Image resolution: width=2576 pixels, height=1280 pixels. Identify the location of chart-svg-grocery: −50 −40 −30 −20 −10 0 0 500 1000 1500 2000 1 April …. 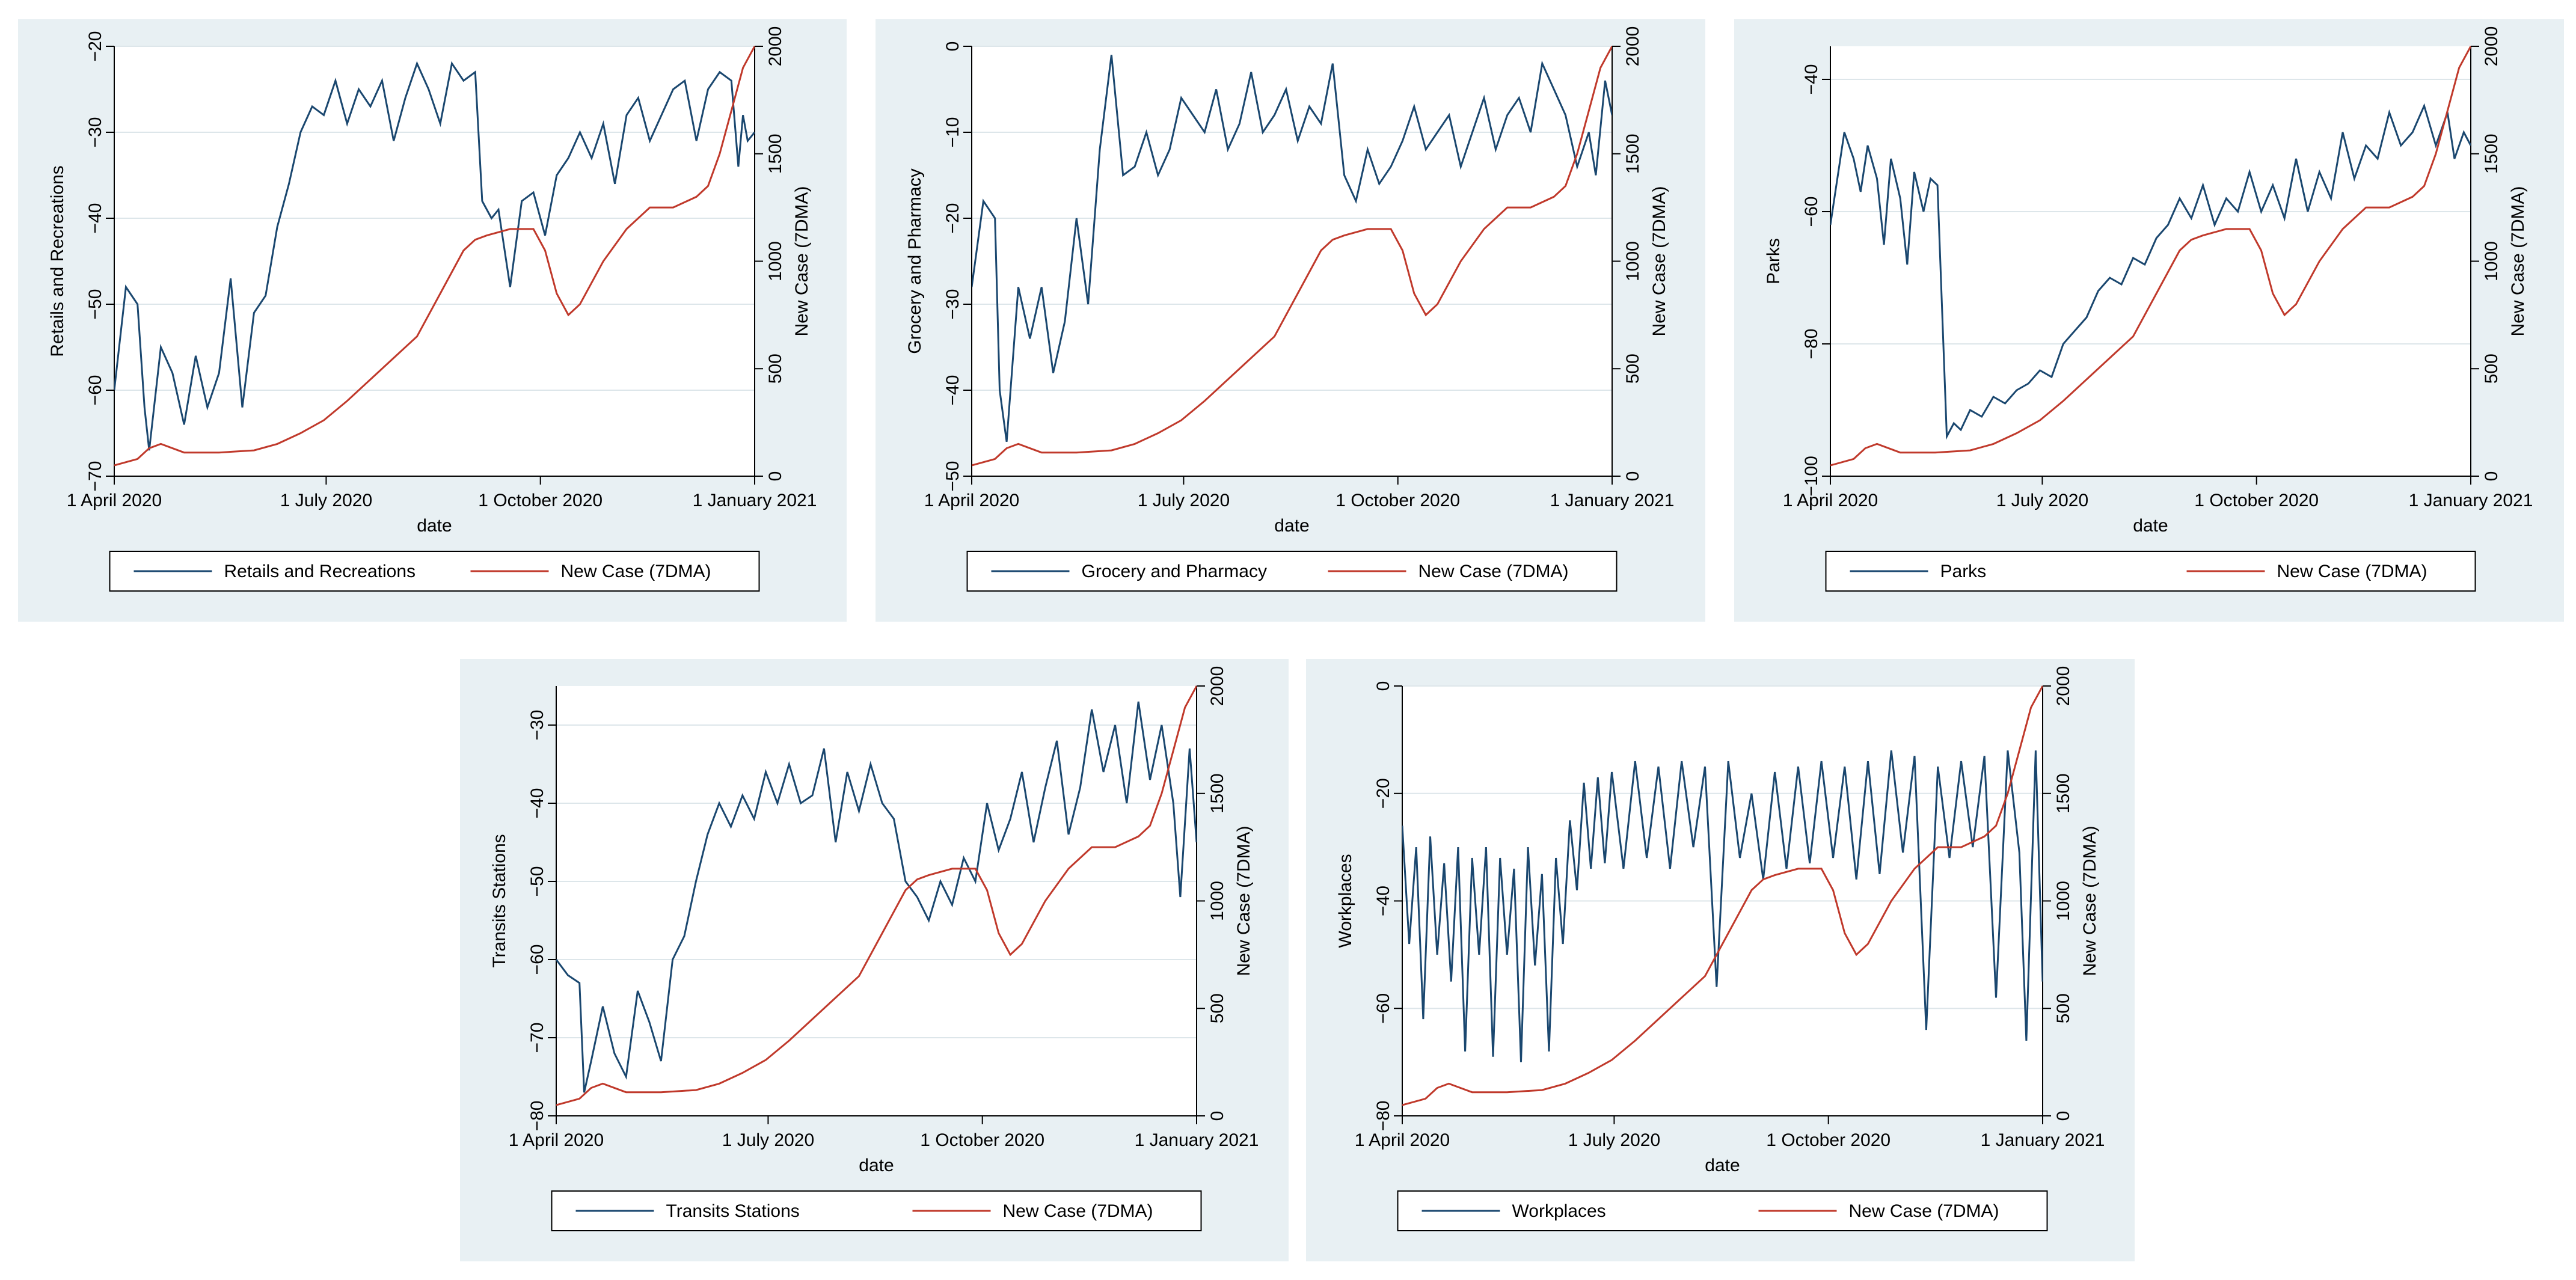
(1289, 309).